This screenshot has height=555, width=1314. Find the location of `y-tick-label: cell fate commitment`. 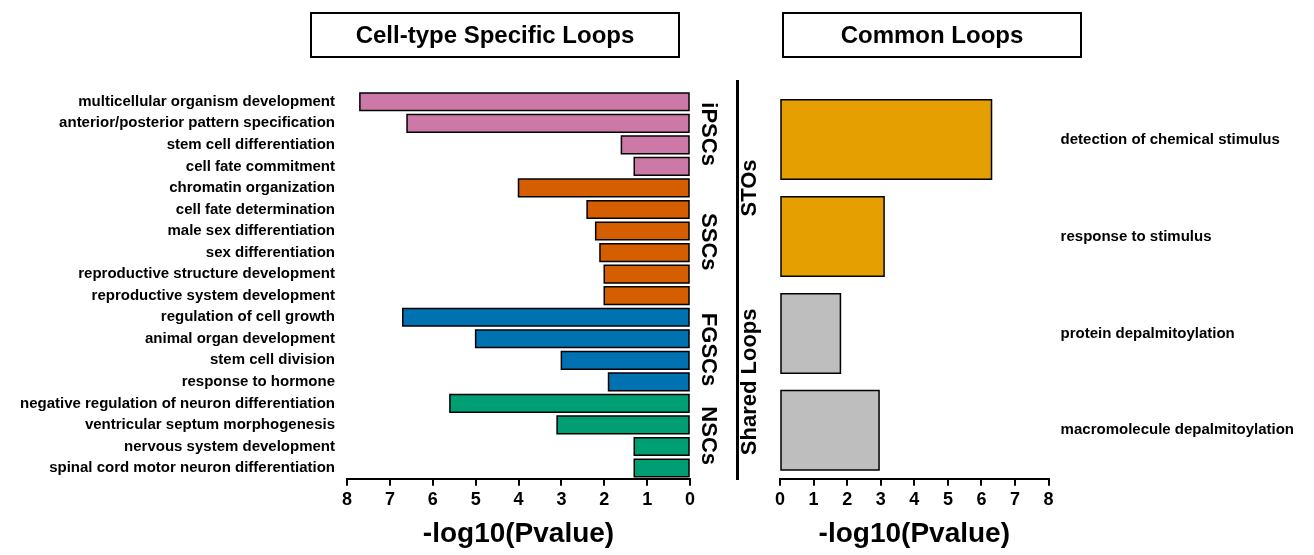

y-tick-label: cell fate commitment is located at coordinates (260, 165).